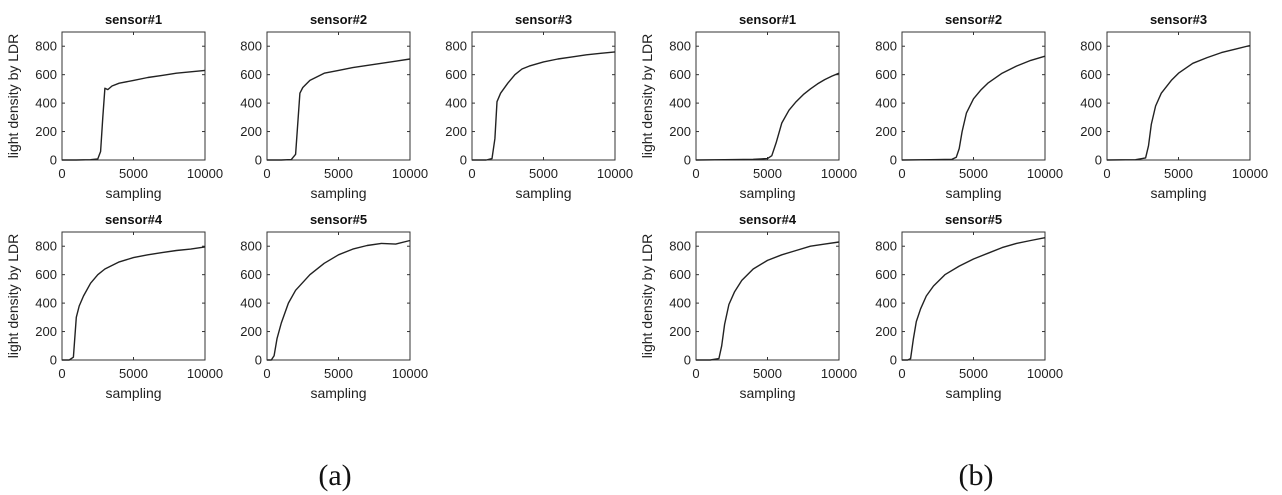  What do you see at coordinates (976, 475) in the screenshot?
I see `caption-b: (b)` at bounding box center [976, 475].